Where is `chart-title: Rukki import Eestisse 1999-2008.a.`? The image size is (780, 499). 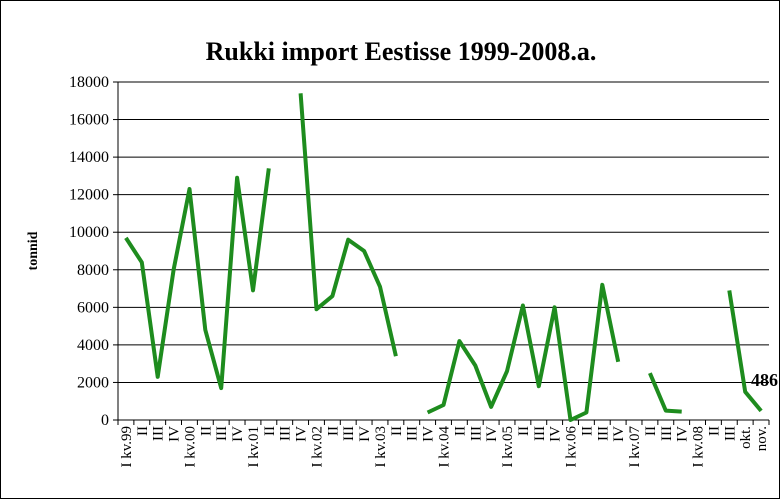
chart-title: Rukki import Eestisse 1999-2008.a. is located at coordinates (401, 51).